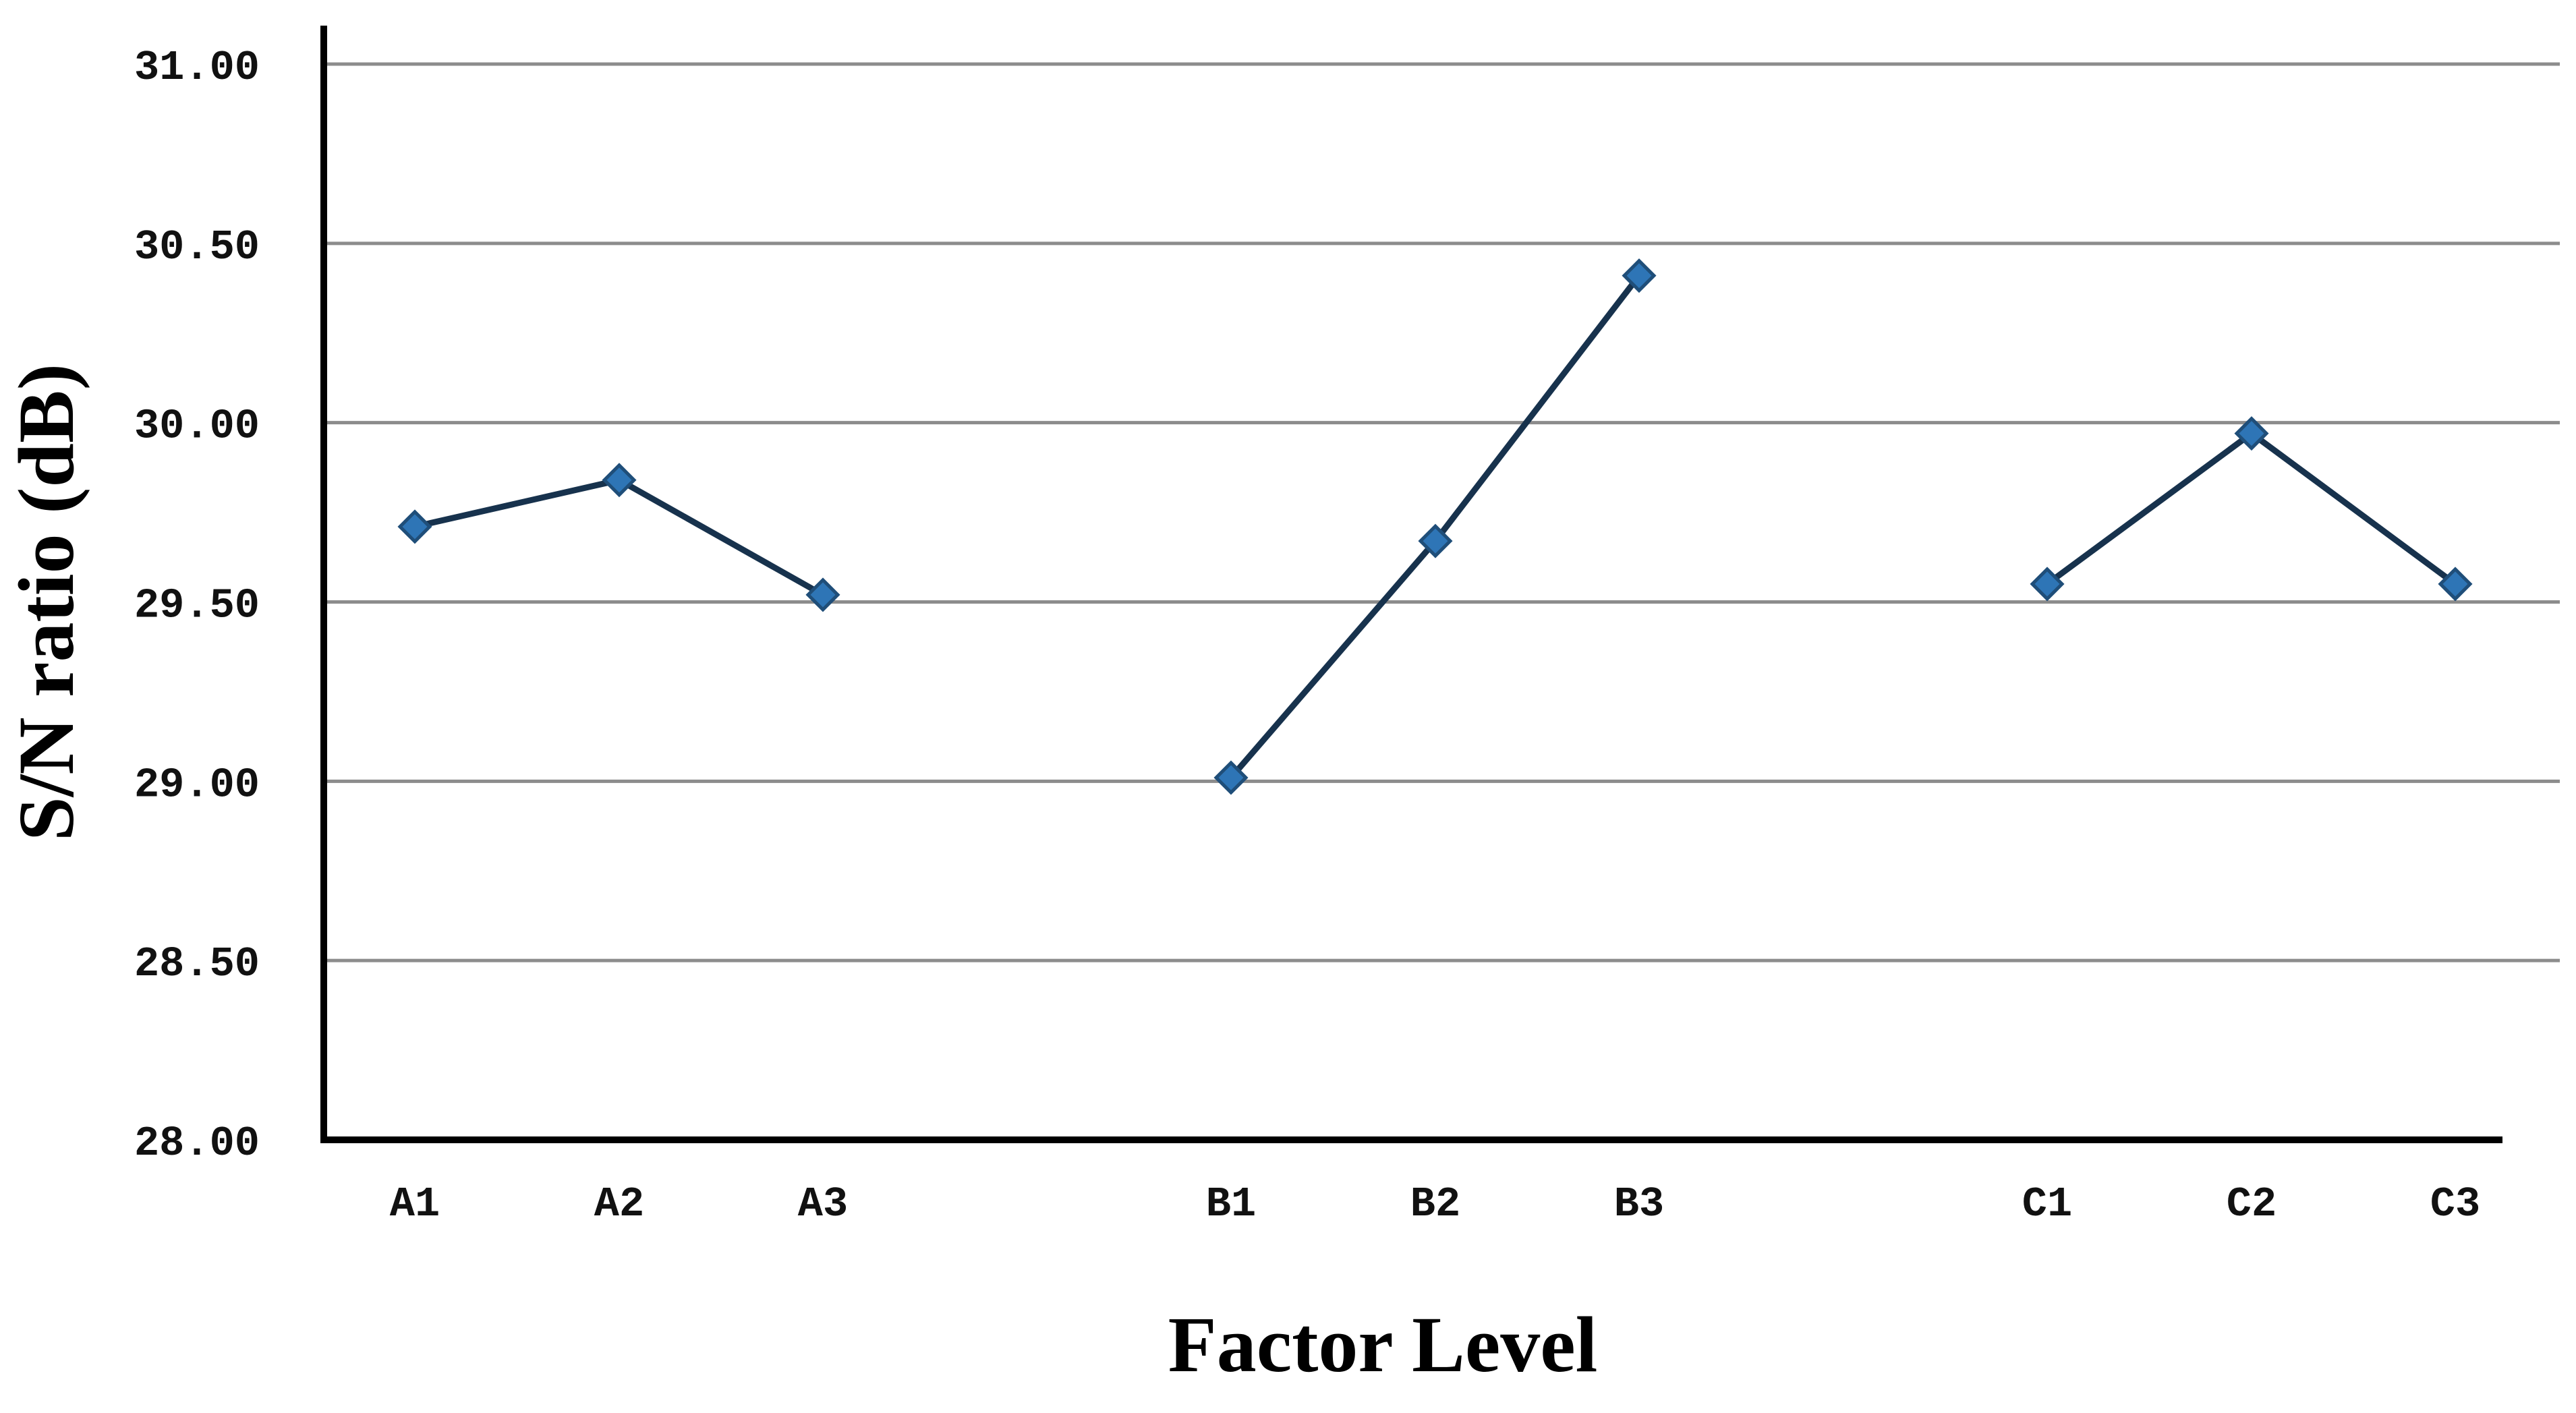 The width and height of the screenshot is (2576, 1413). What do you see at coordinates (197, 68) in the screenshot?
I see `y-tick-label: 31.00` at bounding box center [197, 68].